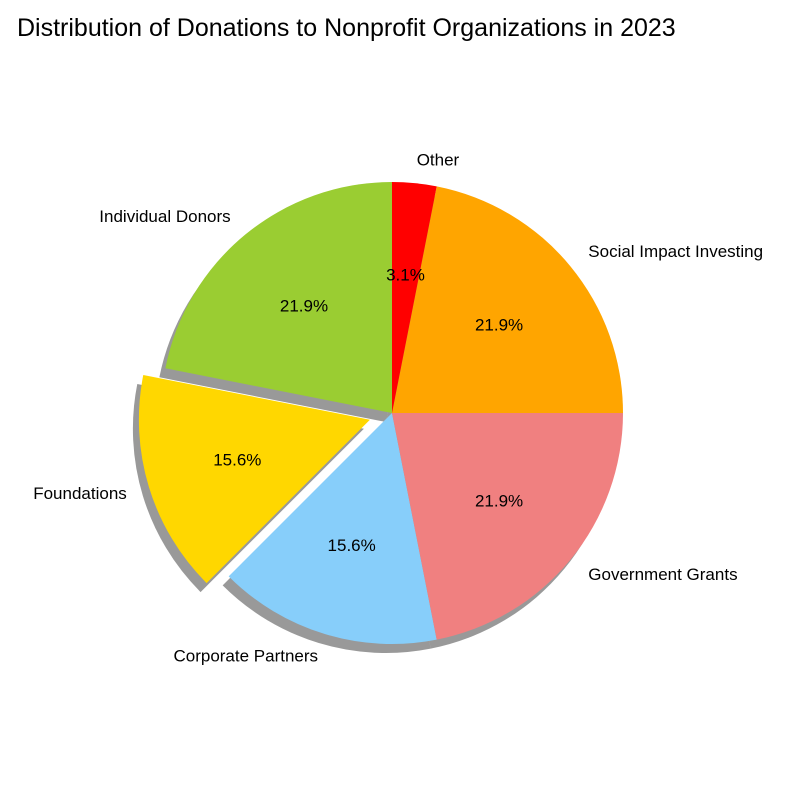  I want to click on slice-percent-social-impact-investing: 21.9%, so click(499, 324).